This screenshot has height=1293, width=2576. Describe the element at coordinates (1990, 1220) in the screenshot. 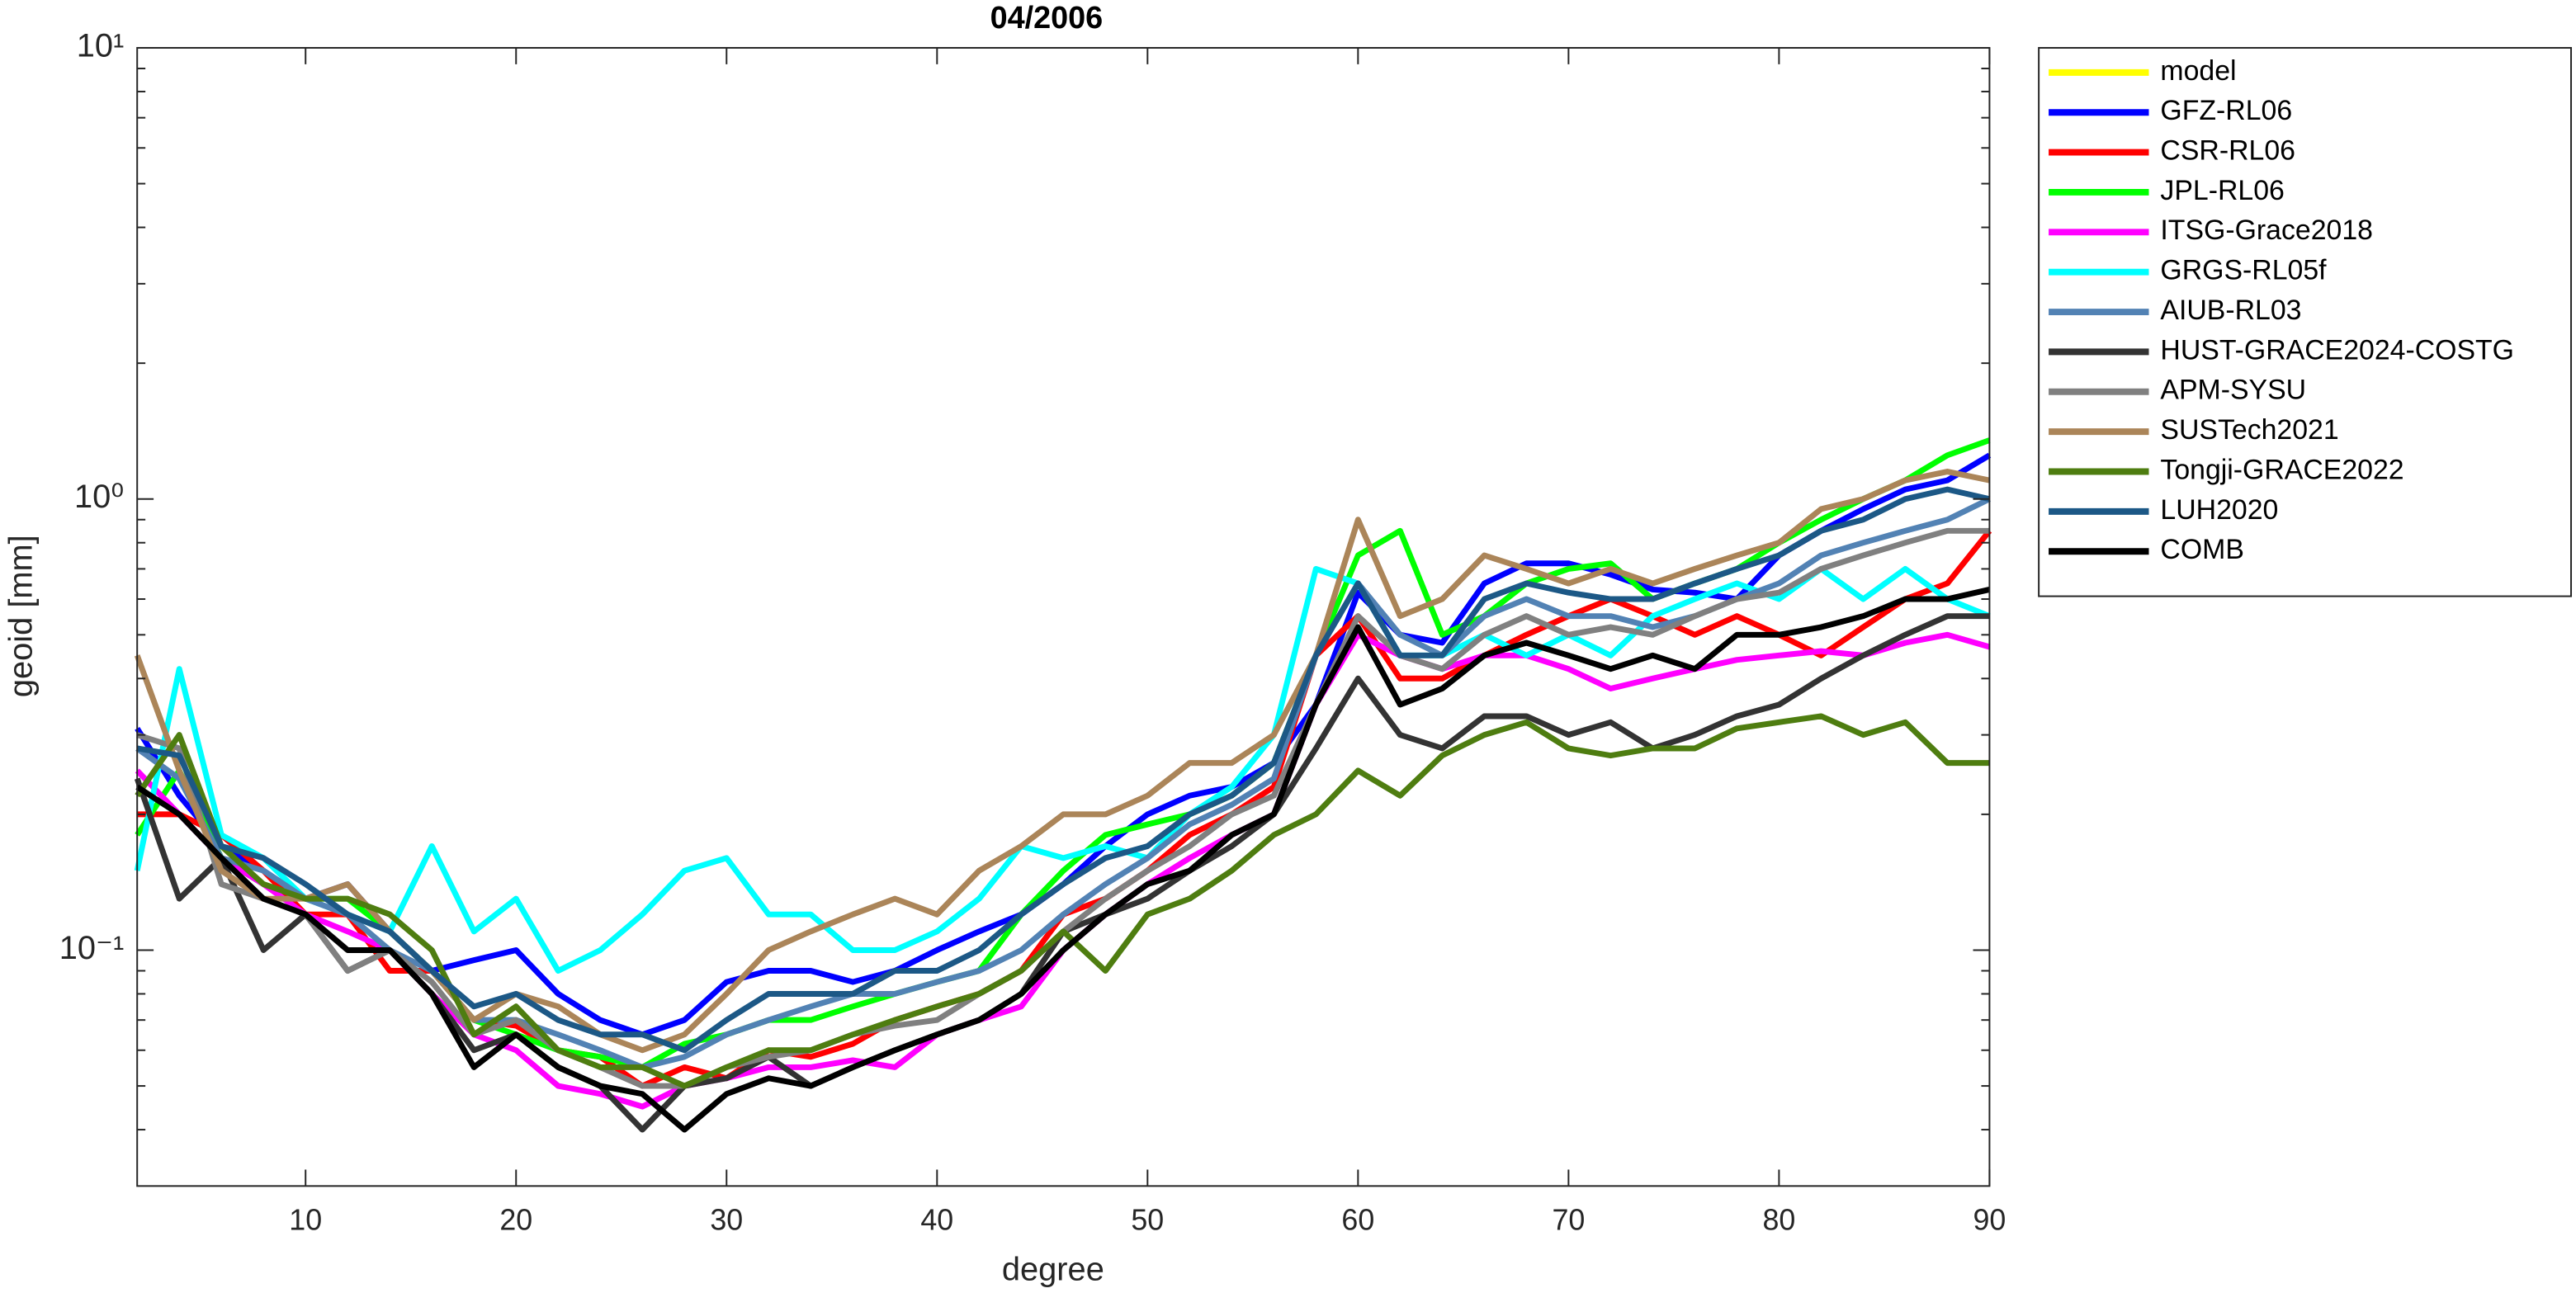

I see `x-tick-label: 90` at that location.